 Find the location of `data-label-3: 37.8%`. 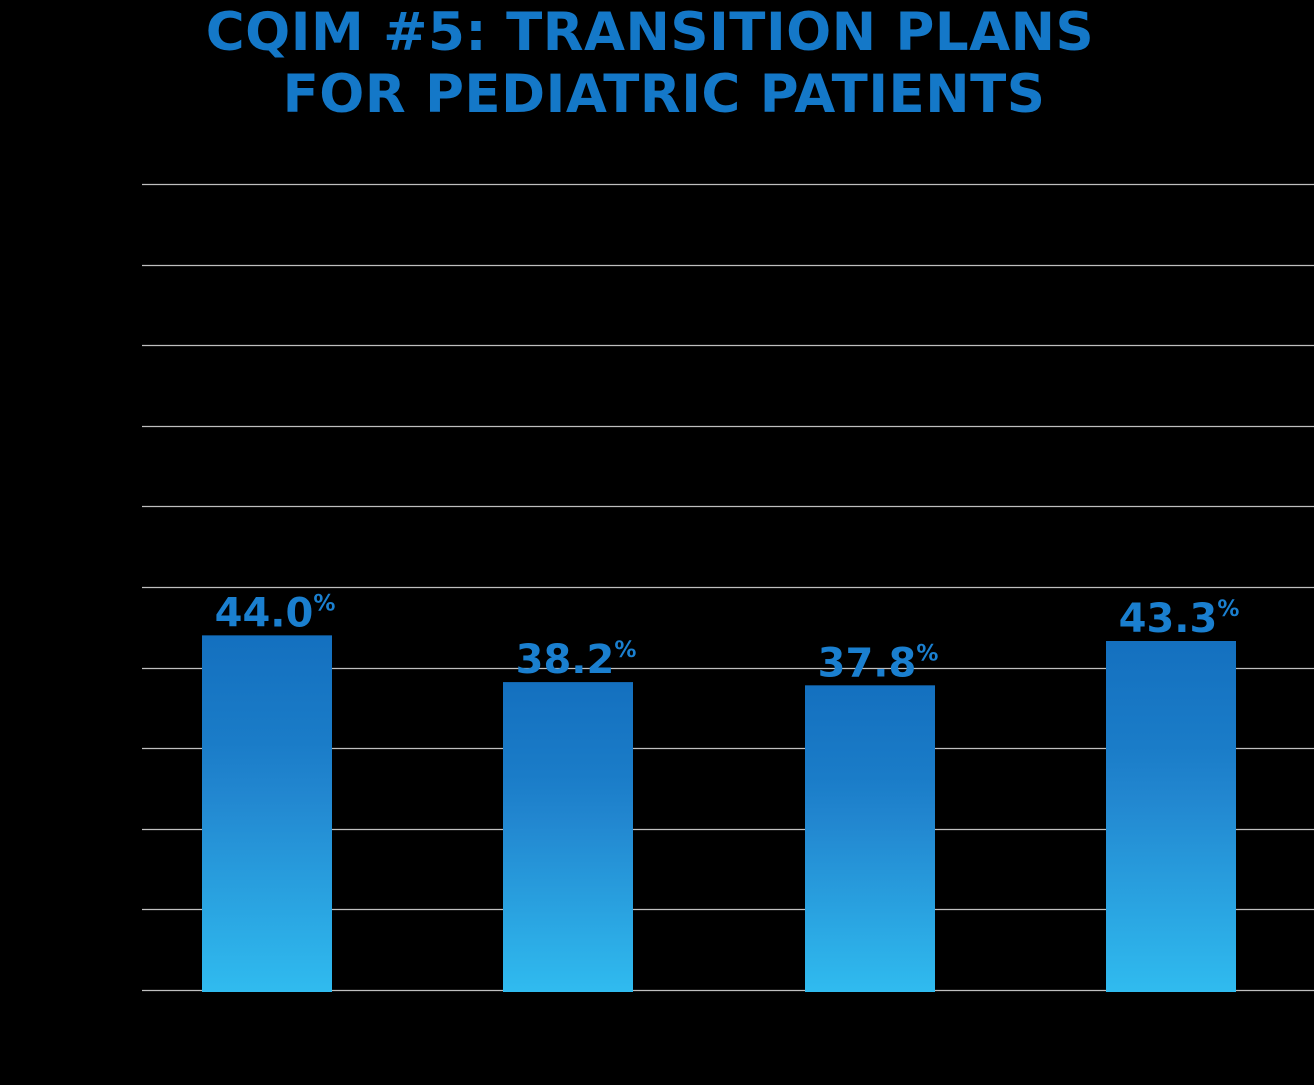

data-label-3: 37.8% is located at coordinates (878, 663).